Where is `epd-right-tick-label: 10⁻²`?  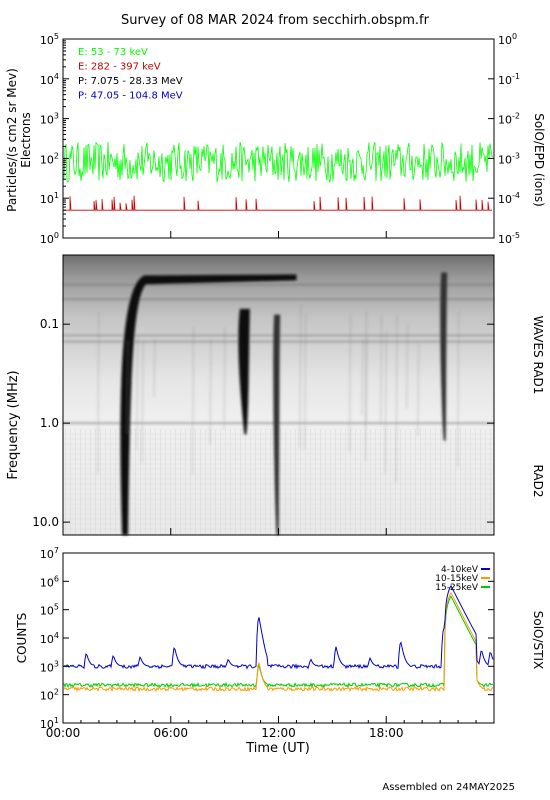
epd-right-tick-label: 10⁻² is located at coordinates (509, 119).